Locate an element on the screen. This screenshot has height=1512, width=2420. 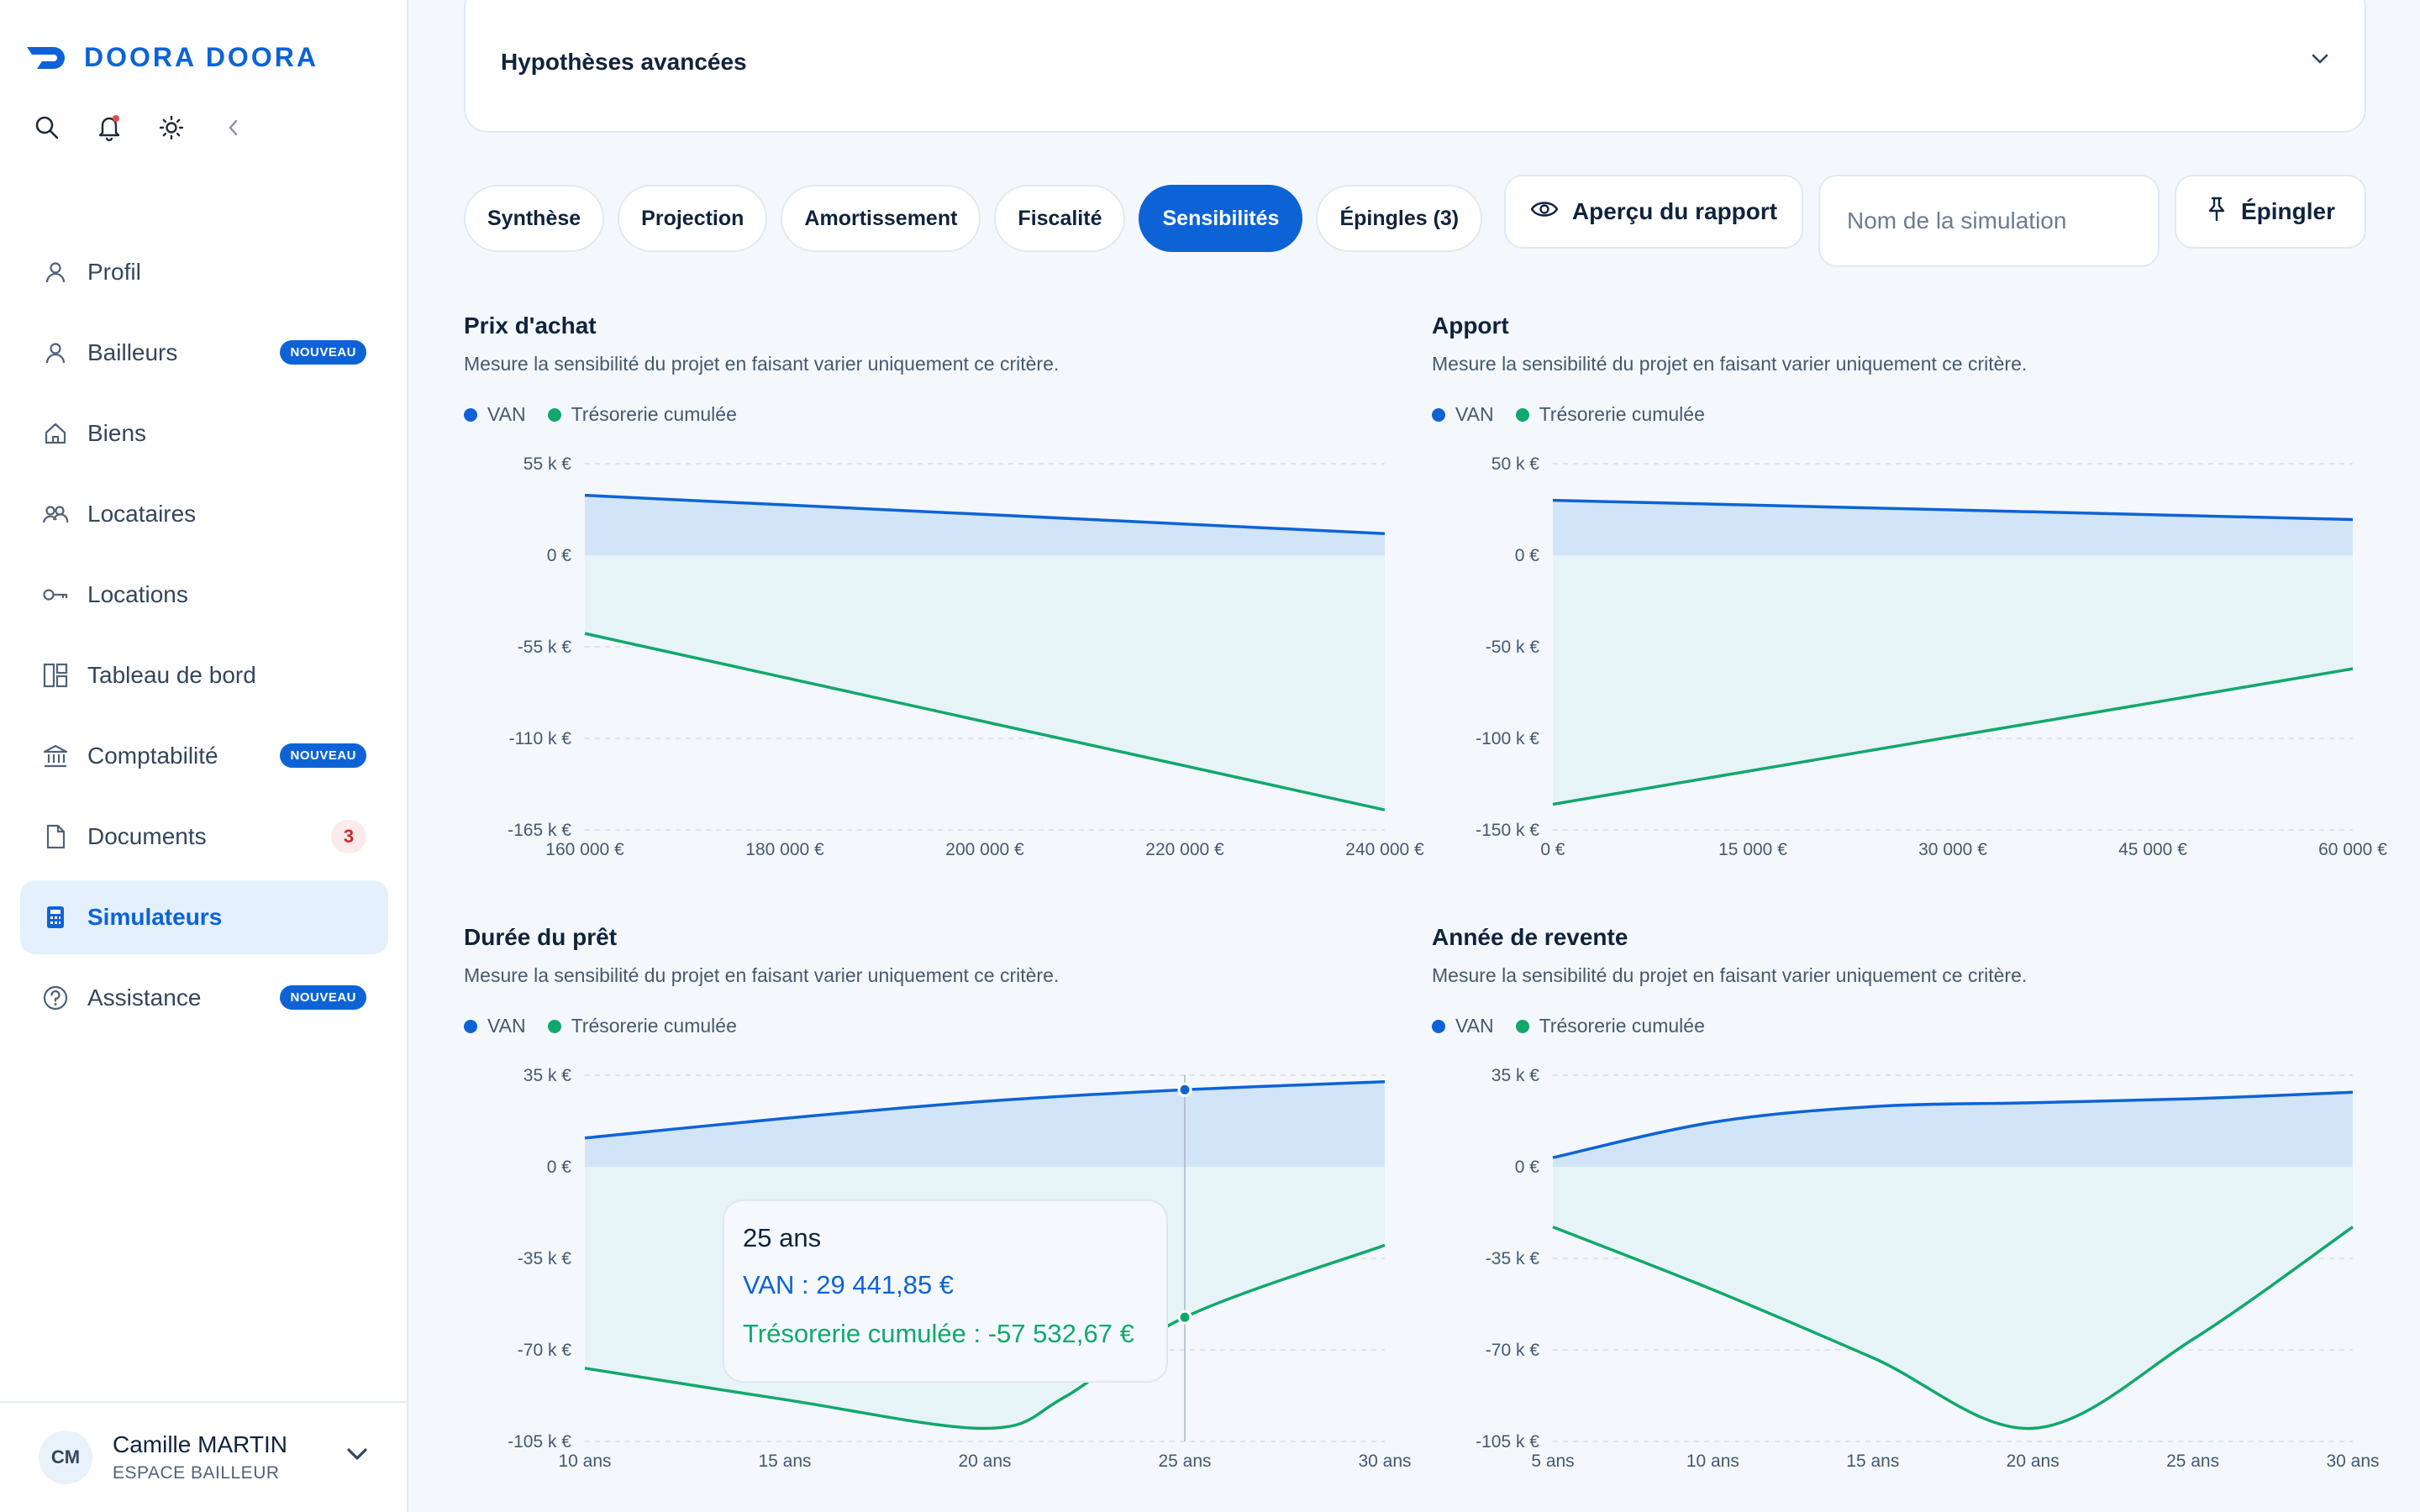
search-icon is located at coordinates (47, 127).